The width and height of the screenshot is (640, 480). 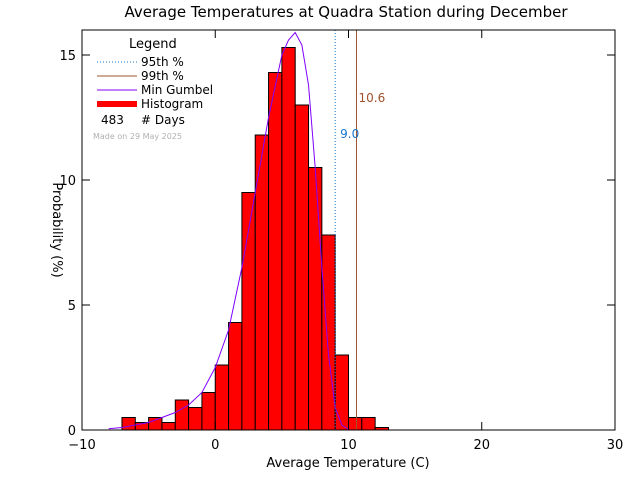 I want to click on x-tick-label: 30, so click(x=615, y=445).